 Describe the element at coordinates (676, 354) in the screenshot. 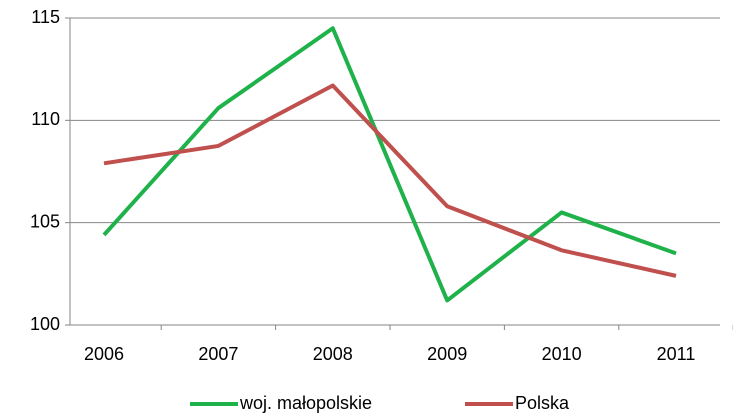

I see `x-tick-label: 2011` at that location.